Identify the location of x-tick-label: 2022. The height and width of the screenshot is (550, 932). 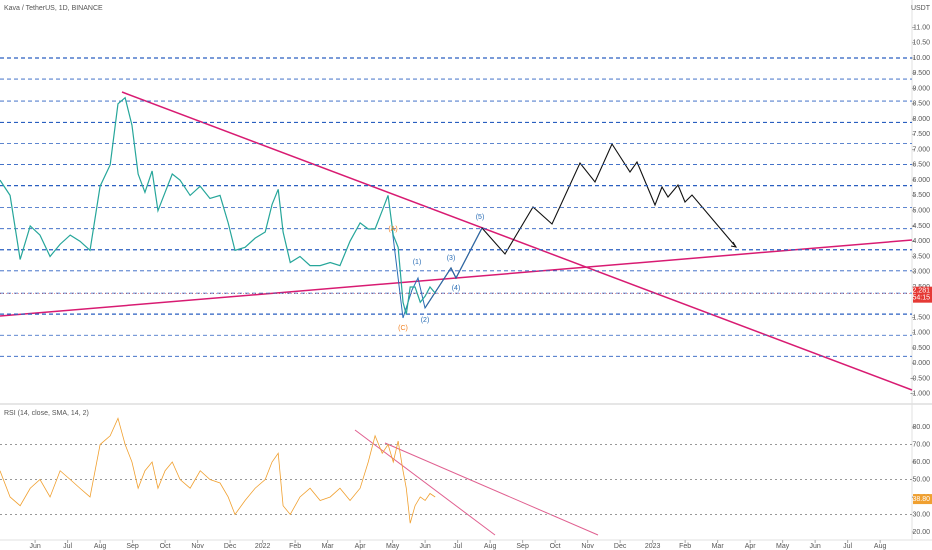
(263, 546).